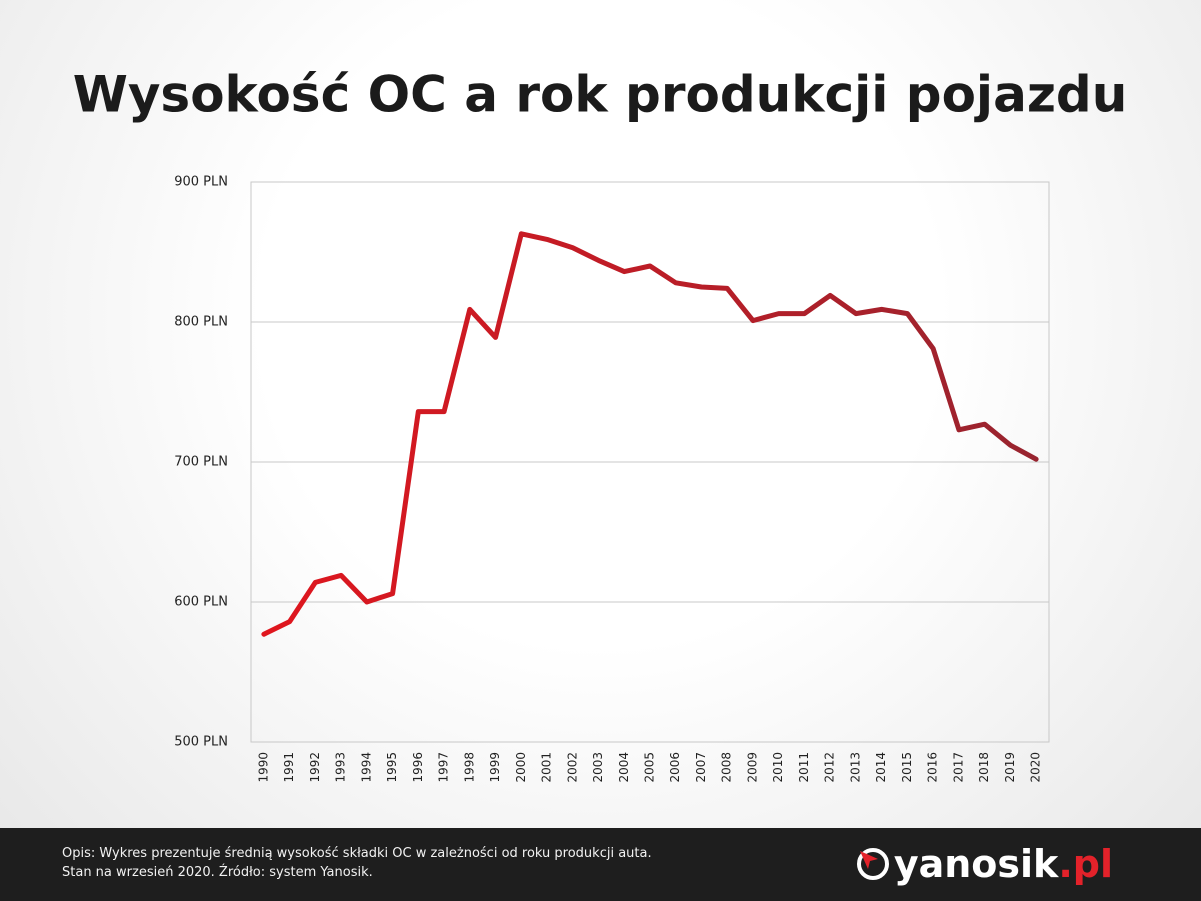 This screenshot has height=901, width=1201. Describe the element at coordinates (392, 767) in the screenshot. I see `x-tick-label: 1995` at that location.